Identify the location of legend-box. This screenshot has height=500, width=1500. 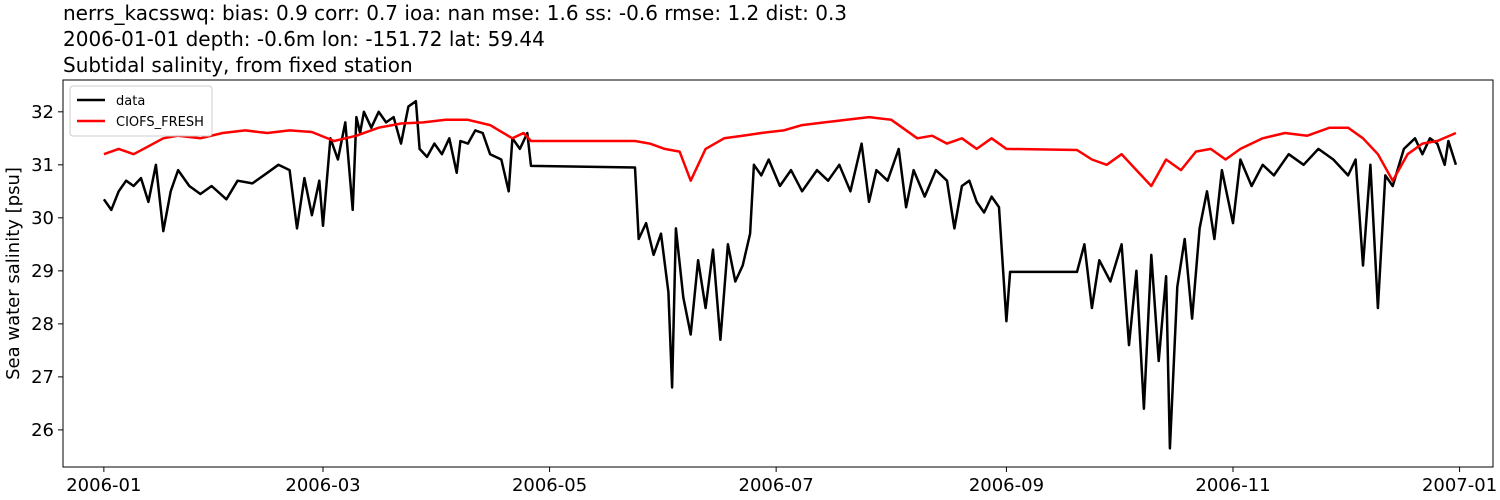
(141, 111).